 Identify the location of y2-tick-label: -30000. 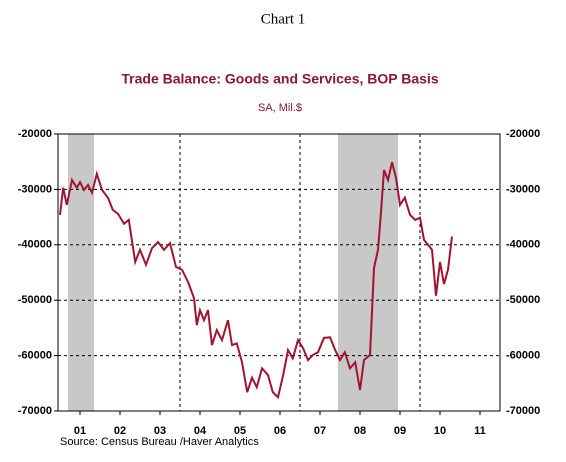
(523, 189).